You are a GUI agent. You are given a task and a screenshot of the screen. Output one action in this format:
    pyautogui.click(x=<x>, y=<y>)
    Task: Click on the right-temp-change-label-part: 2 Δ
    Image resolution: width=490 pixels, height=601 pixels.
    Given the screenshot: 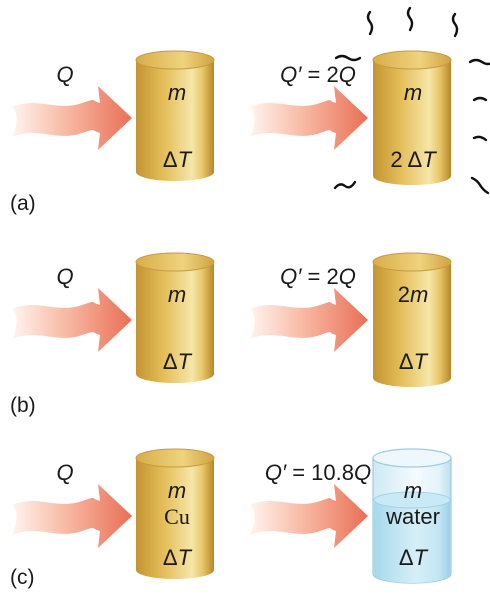 What is the action you would take?
    pyautogui.click(x=406, y=159)
    